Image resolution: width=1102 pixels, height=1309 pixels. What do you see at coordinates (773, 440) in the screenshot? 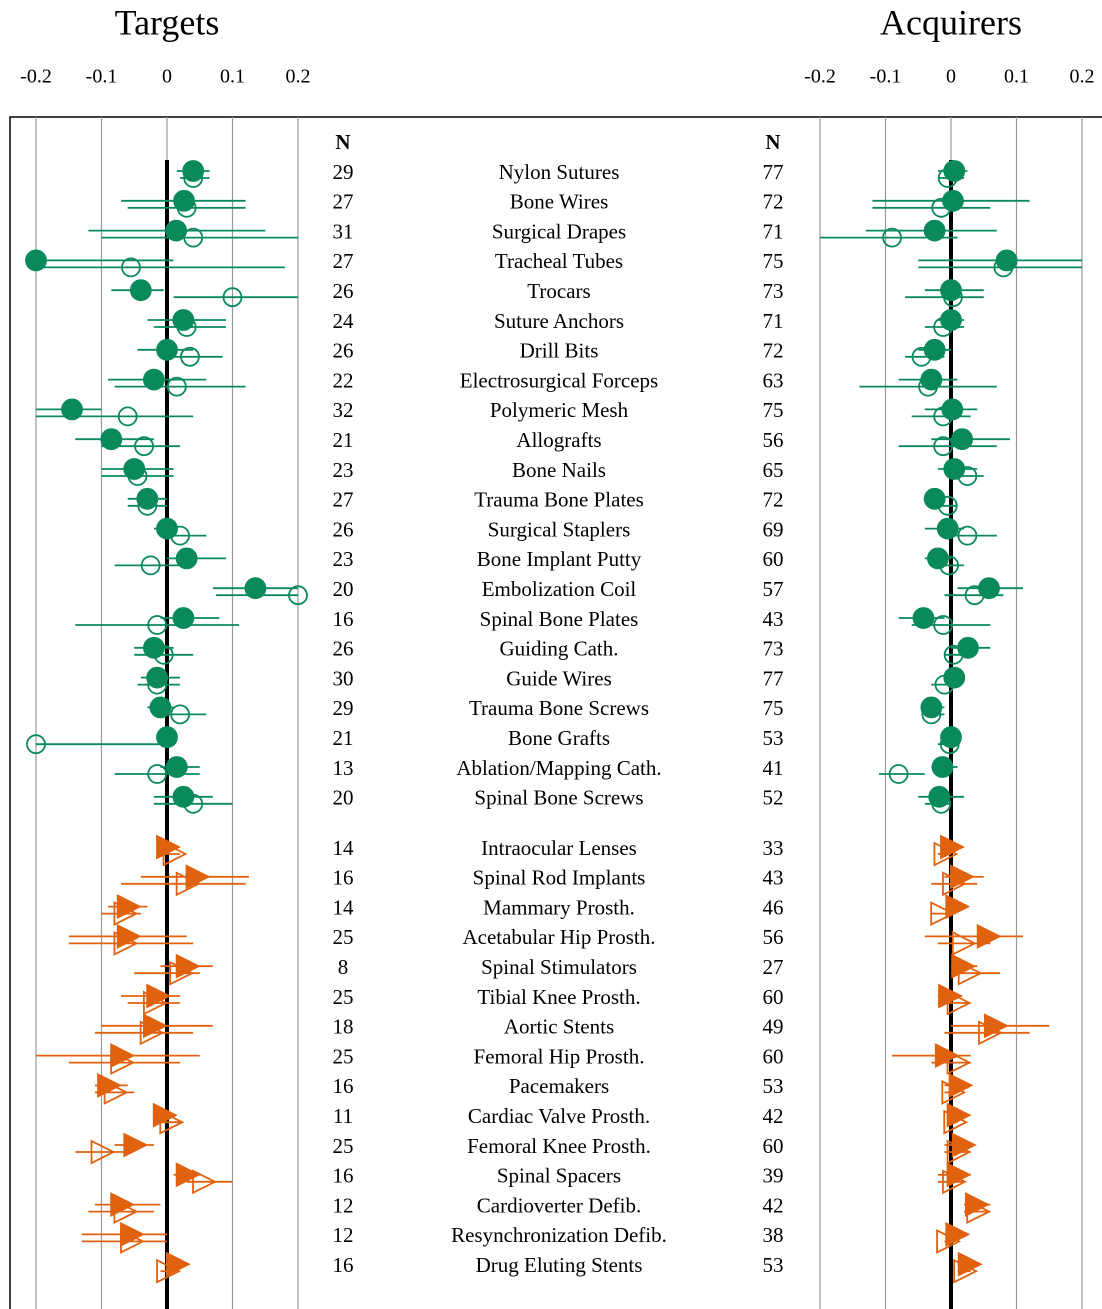
I see `n-value: 56` at bounding box center [773, 440].